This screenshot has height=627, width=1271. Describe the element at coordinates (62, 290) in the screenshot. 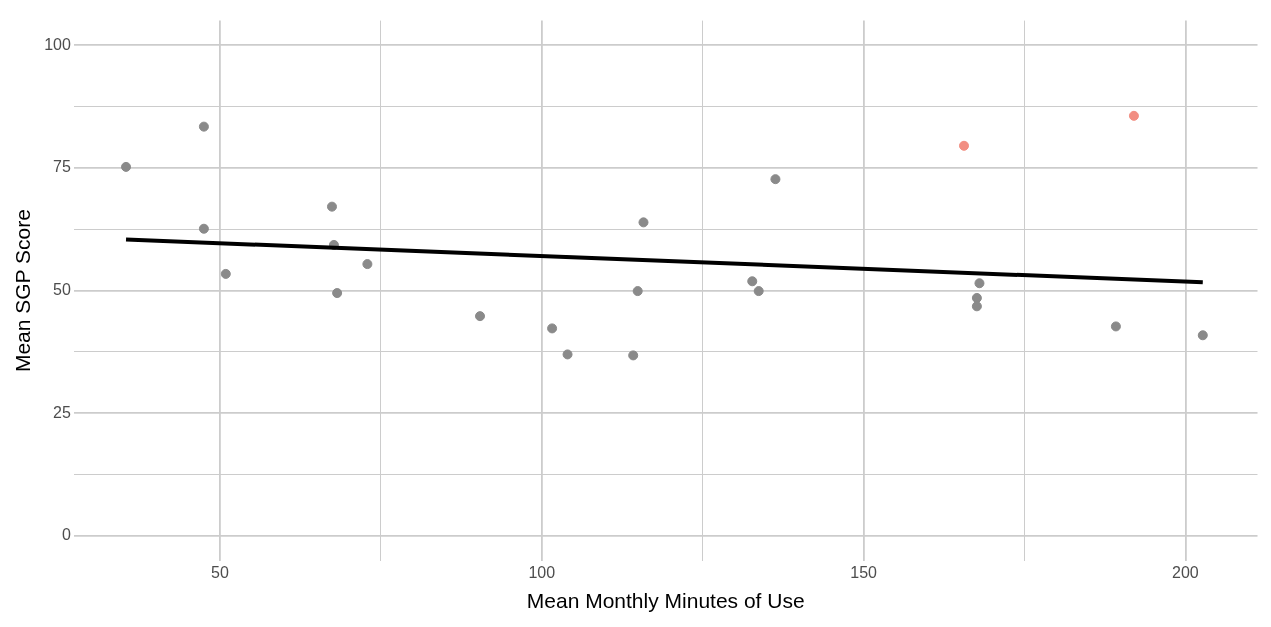

I see `y-tick-label: 50` at that location.